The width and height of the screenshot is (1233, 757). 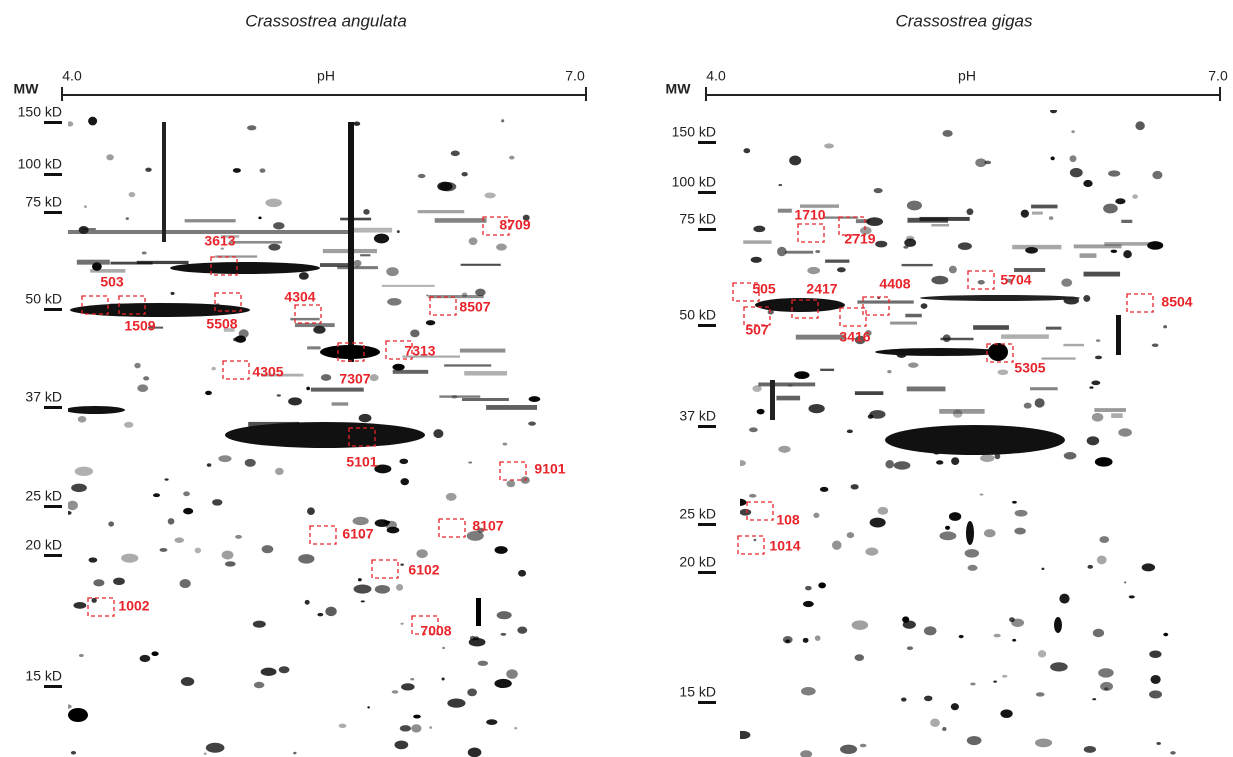 What do you see at coordinates (43, 202) in the screenshot?
I see `mw-marker: 75 kD` at bounding box center [43, 202].